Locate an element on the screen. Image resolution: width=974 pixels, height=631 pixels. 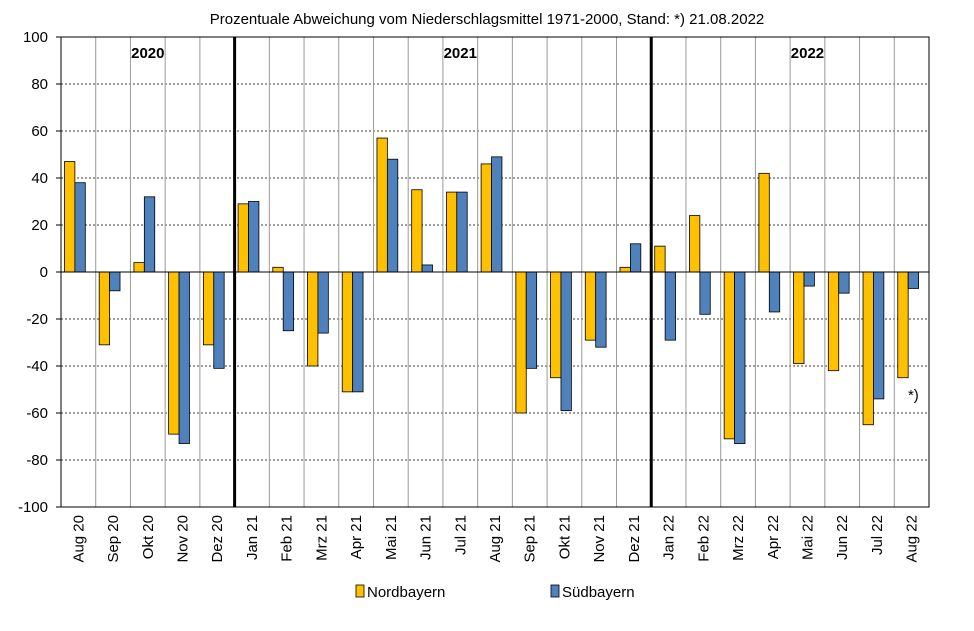
x-tick-label: Mai 21 is located at coordinates (391, 537).